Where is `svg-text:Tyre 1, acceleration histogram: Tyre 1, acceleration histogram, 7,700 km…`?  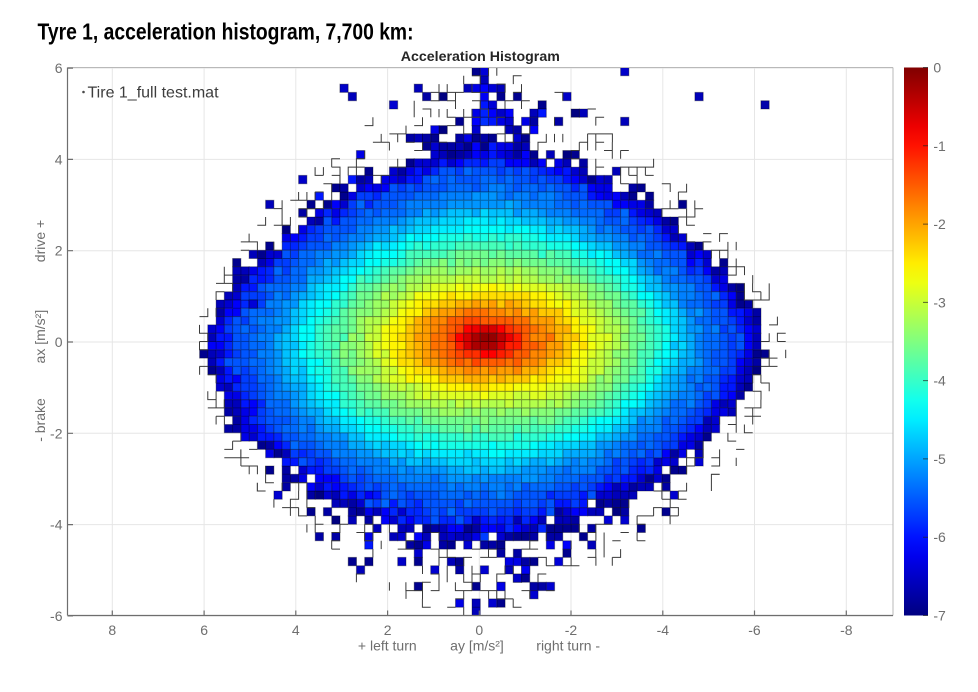 svg-text:Tyre 1, acceleration histogram: Tyre 1, acceleration histogram, 7,700 km… is located at coordinates (226, 32).